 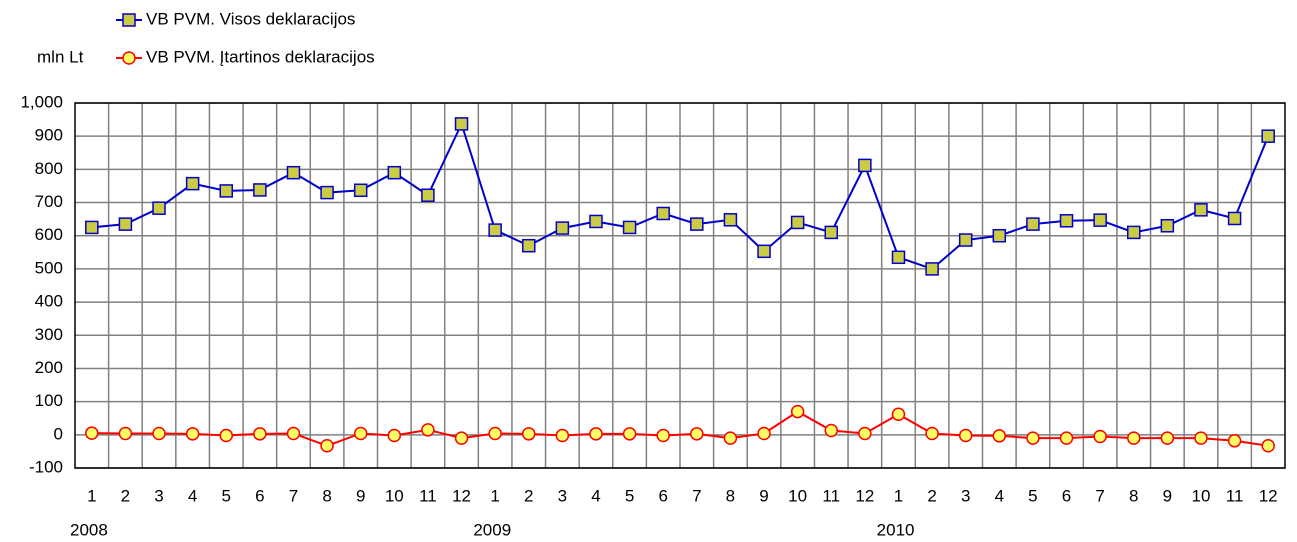 I want to click on x-tick-label: 2, so click(x=931, y=495).